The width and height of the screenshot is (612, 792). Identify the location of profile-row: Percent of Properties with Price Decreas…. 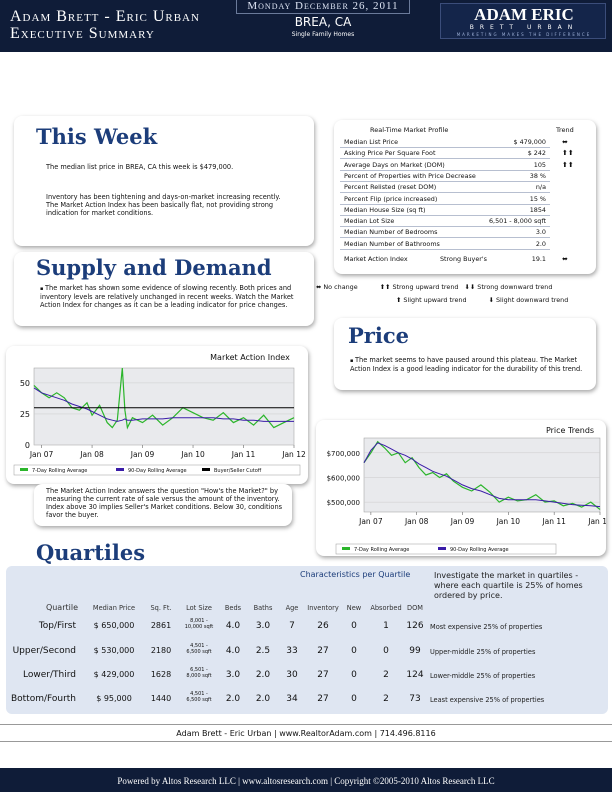
(445, 176).